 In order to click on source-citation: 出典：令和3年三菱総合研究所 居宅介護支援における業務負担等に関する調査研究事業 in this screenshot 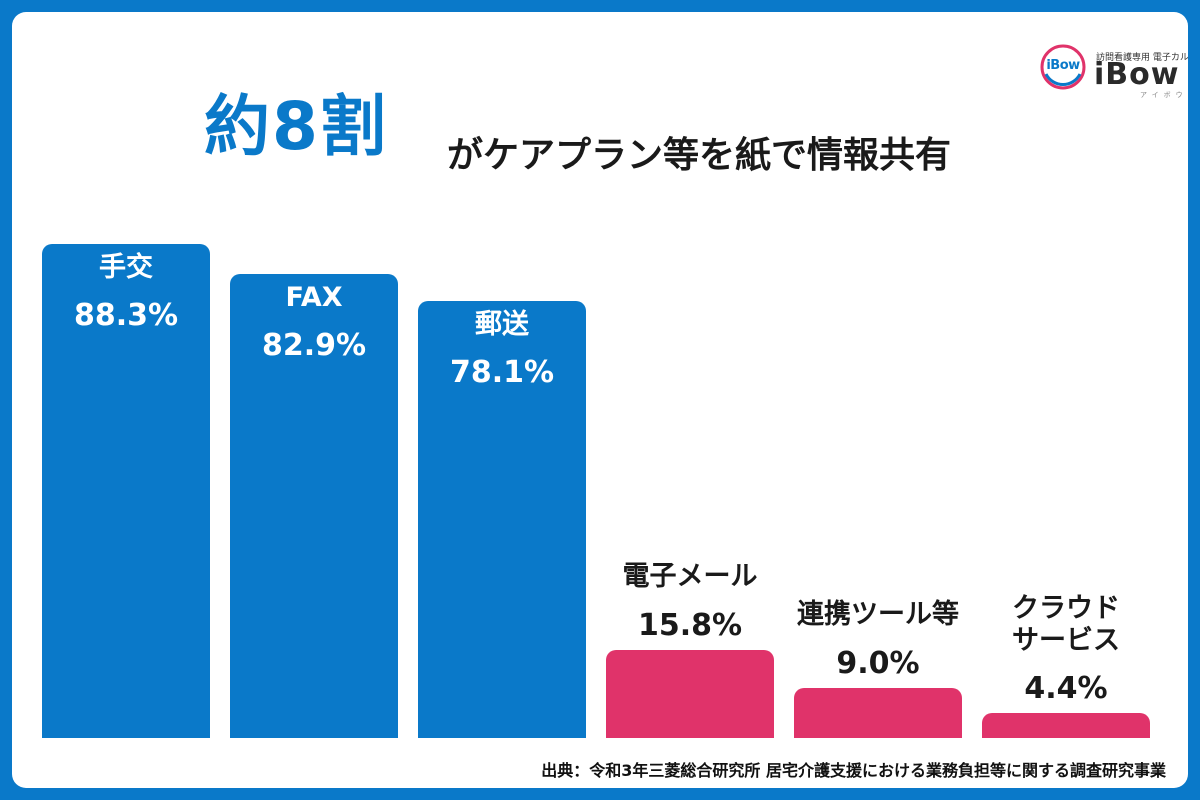, I will do `click(853, 770)`.